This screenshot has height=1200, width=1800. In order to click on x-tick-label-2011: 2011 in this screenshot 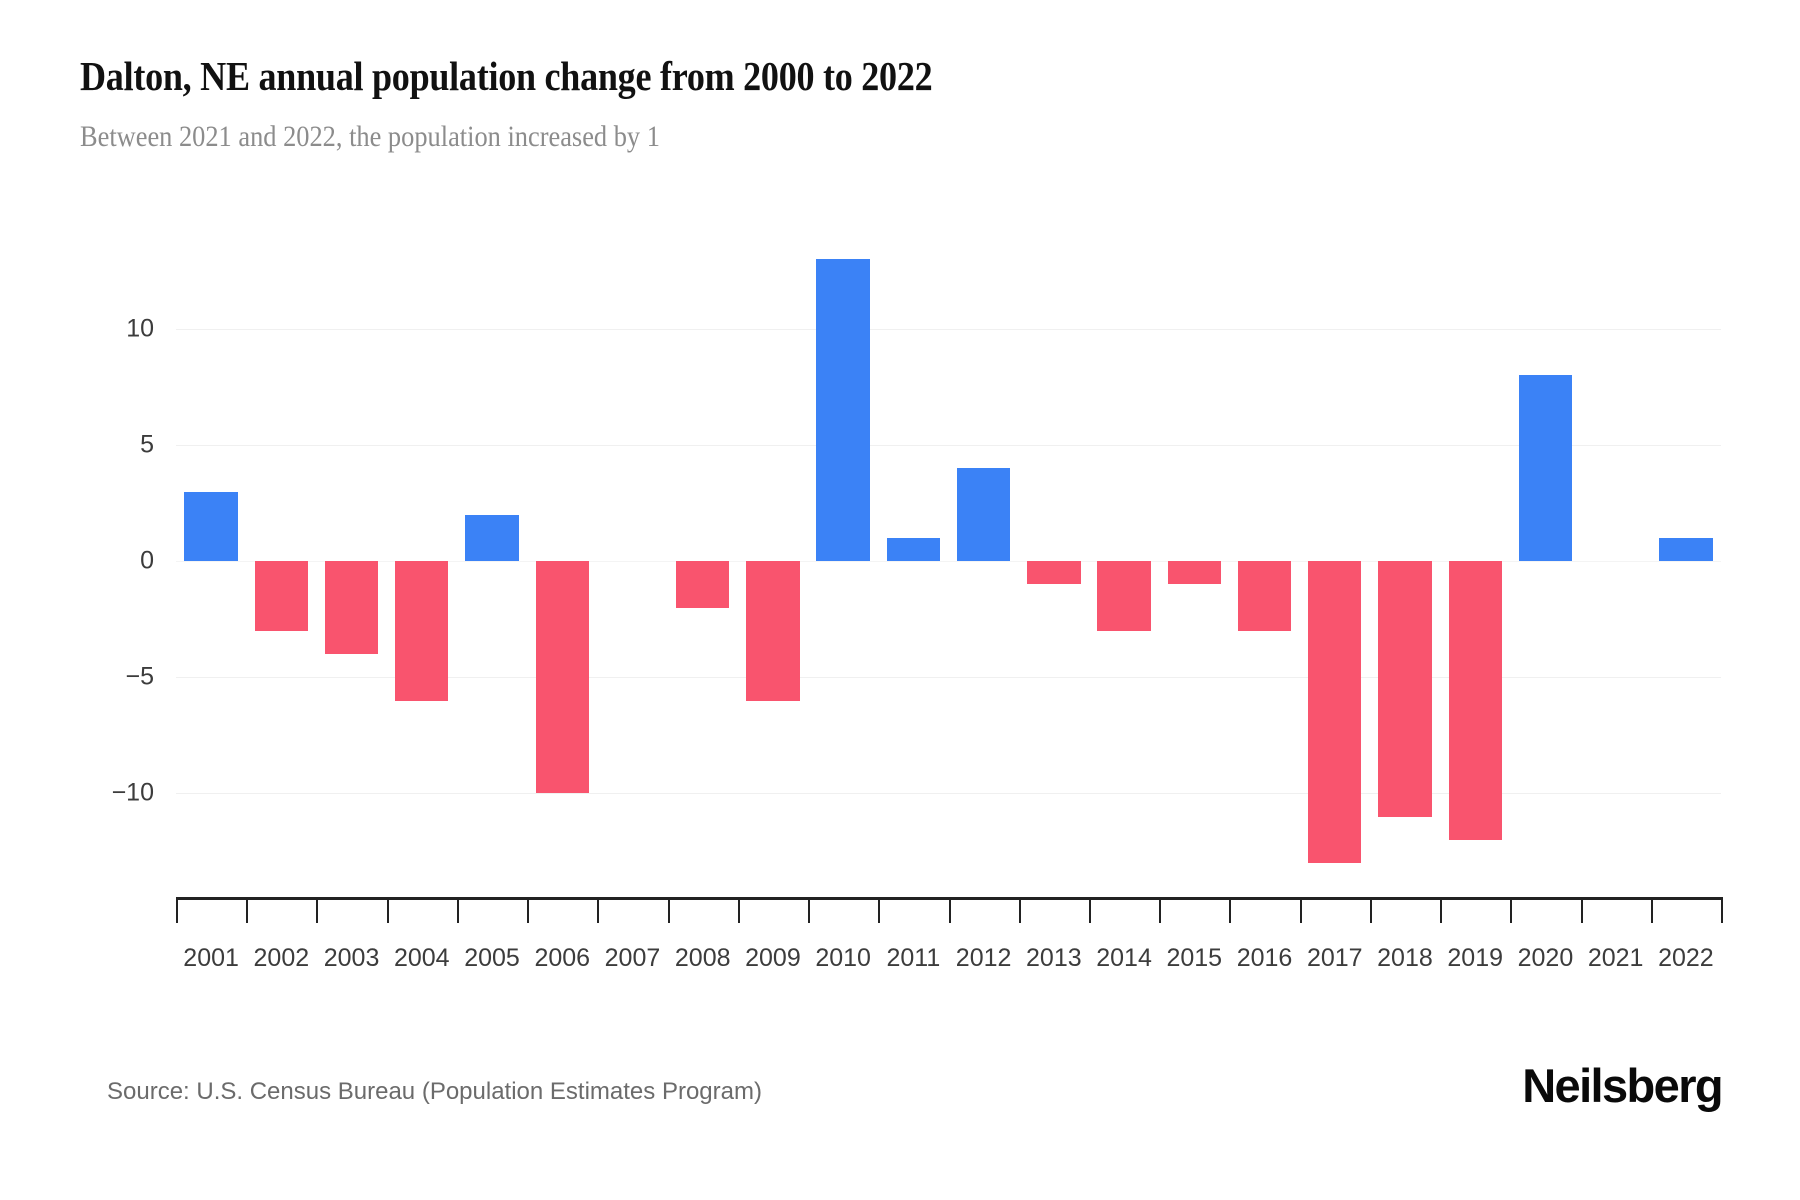, I will do `click(913, 958)`.